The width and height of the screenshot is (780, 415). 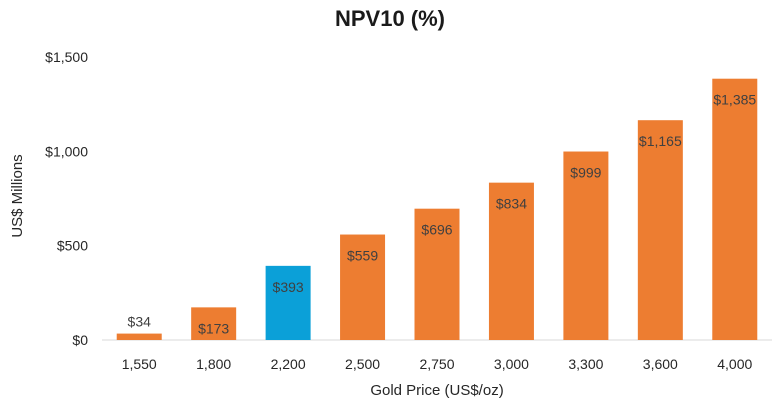 I want to click on x-tick-label: 4,000, so click(x=734, y=364).